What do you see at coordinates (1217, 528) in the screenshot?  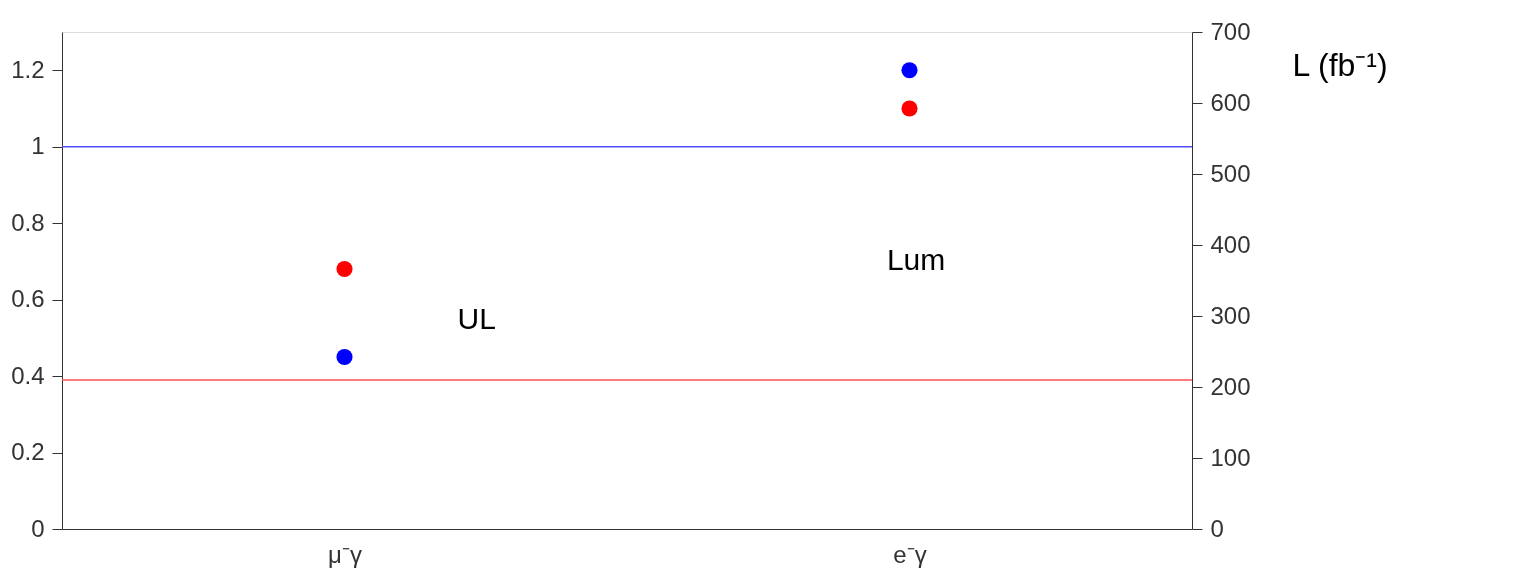 I see `y2-tick-label: 0` at bounding box center [1217, 528].